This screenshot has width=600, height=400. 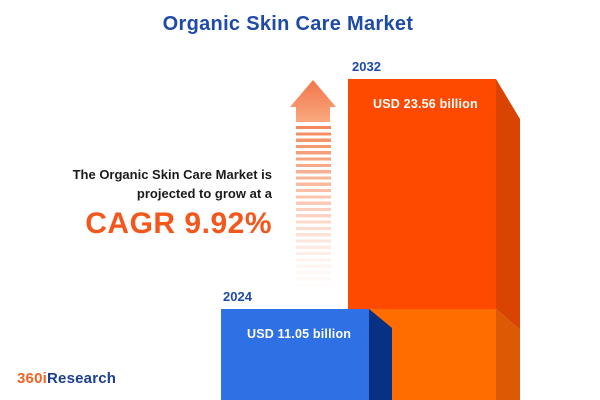 I want to click on arrow-fade-stripes, so click(x=313, y=210).